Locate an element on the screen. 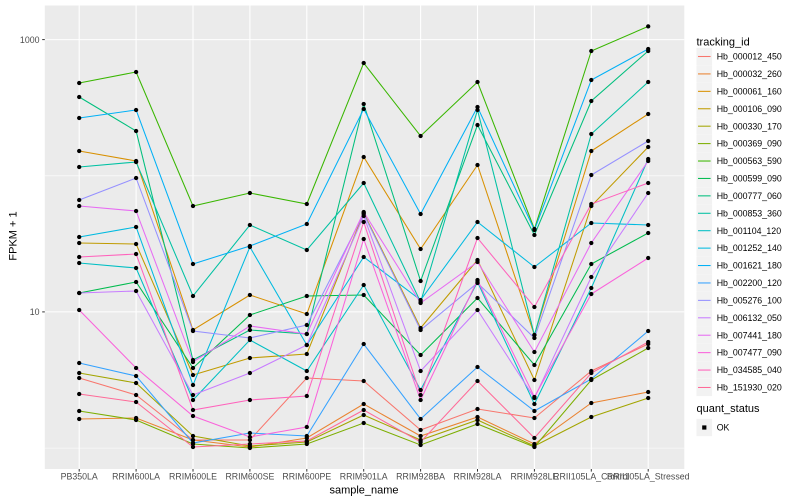 Image resolution: width=800 pixels, height=500 pixels. svg-text: Hb_001252_140 is located at coordinates (749, 248).